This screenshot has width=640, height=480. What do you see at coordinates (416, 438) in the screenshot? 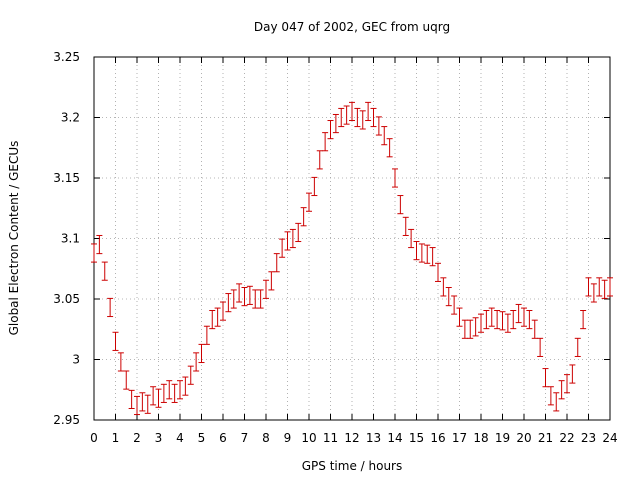
I see `x-tick-label: 15` at bounding box center [416, 438].